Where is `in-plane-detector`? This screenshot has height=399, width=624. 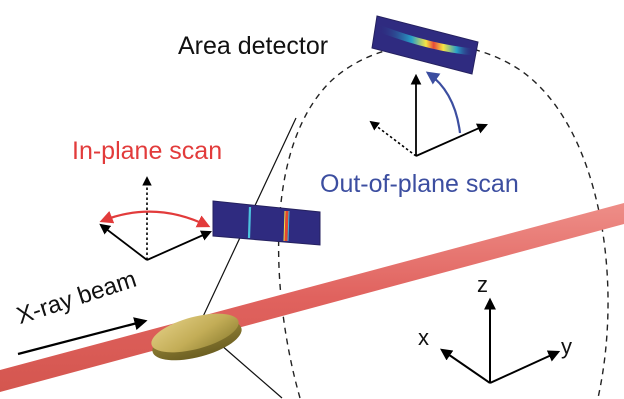 in-plane-detector is located at coordinates (266, 223).